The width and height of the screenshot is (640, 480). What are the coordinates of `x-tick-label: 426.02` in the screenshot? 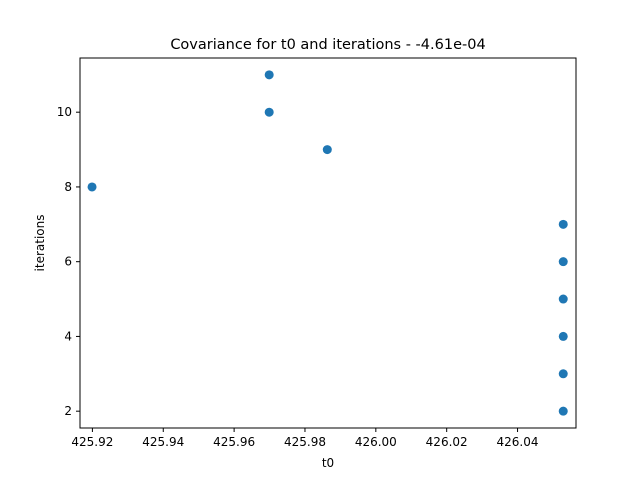 It's located at (447, 442).